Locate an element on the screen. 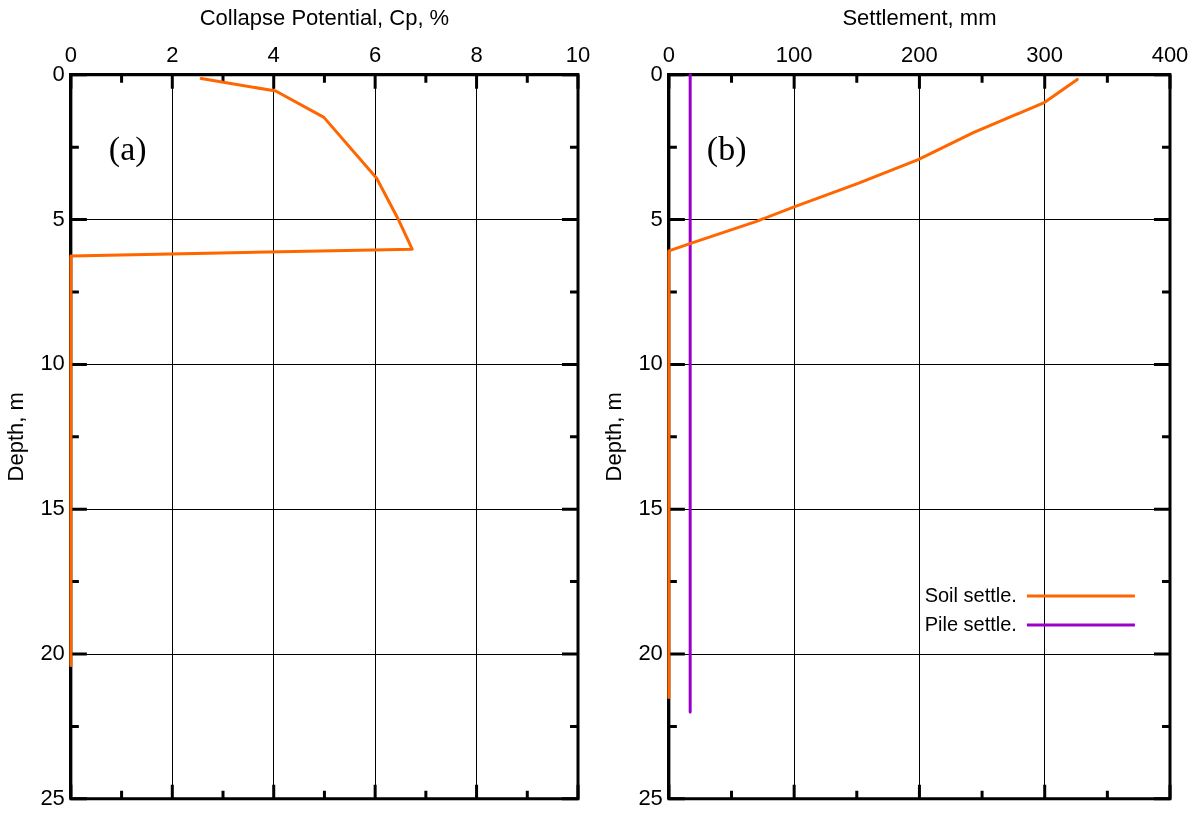 This screenshot has width=1202, height=818. x-tick-label: 10 is located at coordinates (578, 54).